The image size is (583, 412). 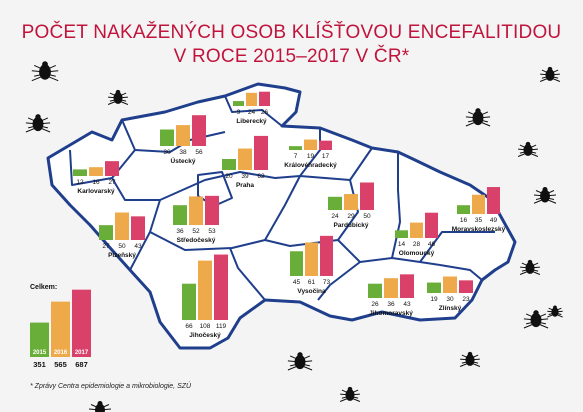 What do you see at coordinates (239, 112) in the screenshot?
I see `value-label-liberecky-2015: 9` at bounding box center [239, 112].